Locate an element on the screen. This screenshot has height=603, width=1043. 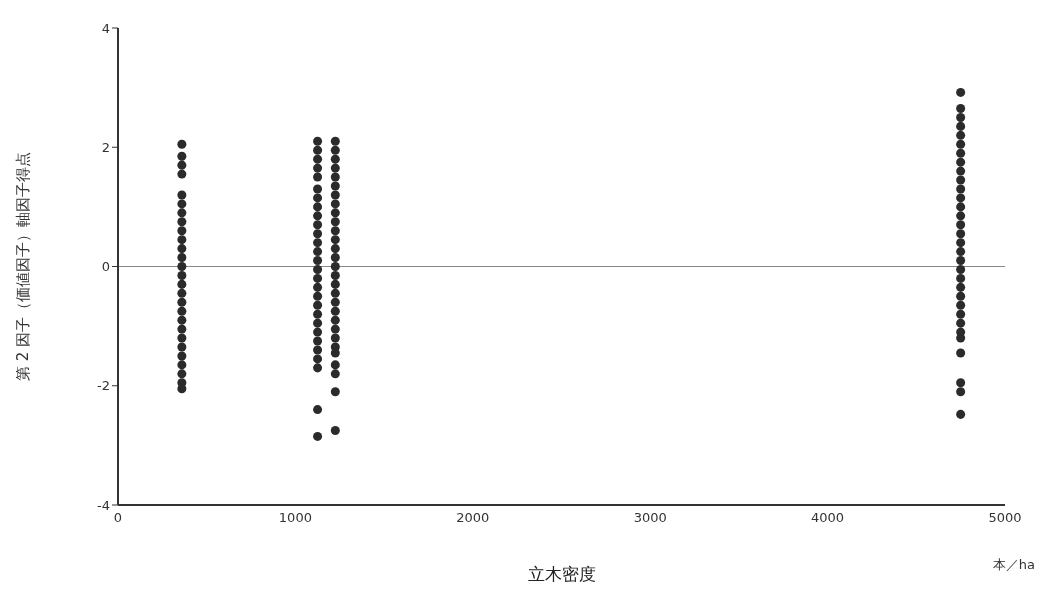
y-axis-title: 第 2 因子（価値因子）軸因子得点 is located at coordinates (23, 266).